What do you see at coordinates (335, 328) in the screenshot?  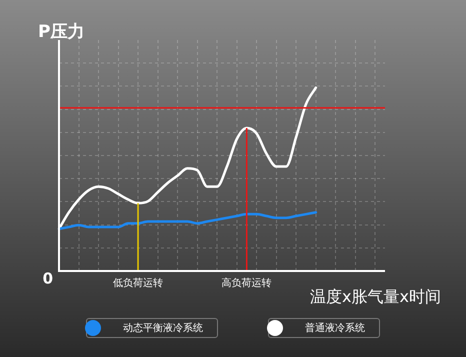 I see `legend-label: 普通液冷系统` at bounding box center [335, 328].